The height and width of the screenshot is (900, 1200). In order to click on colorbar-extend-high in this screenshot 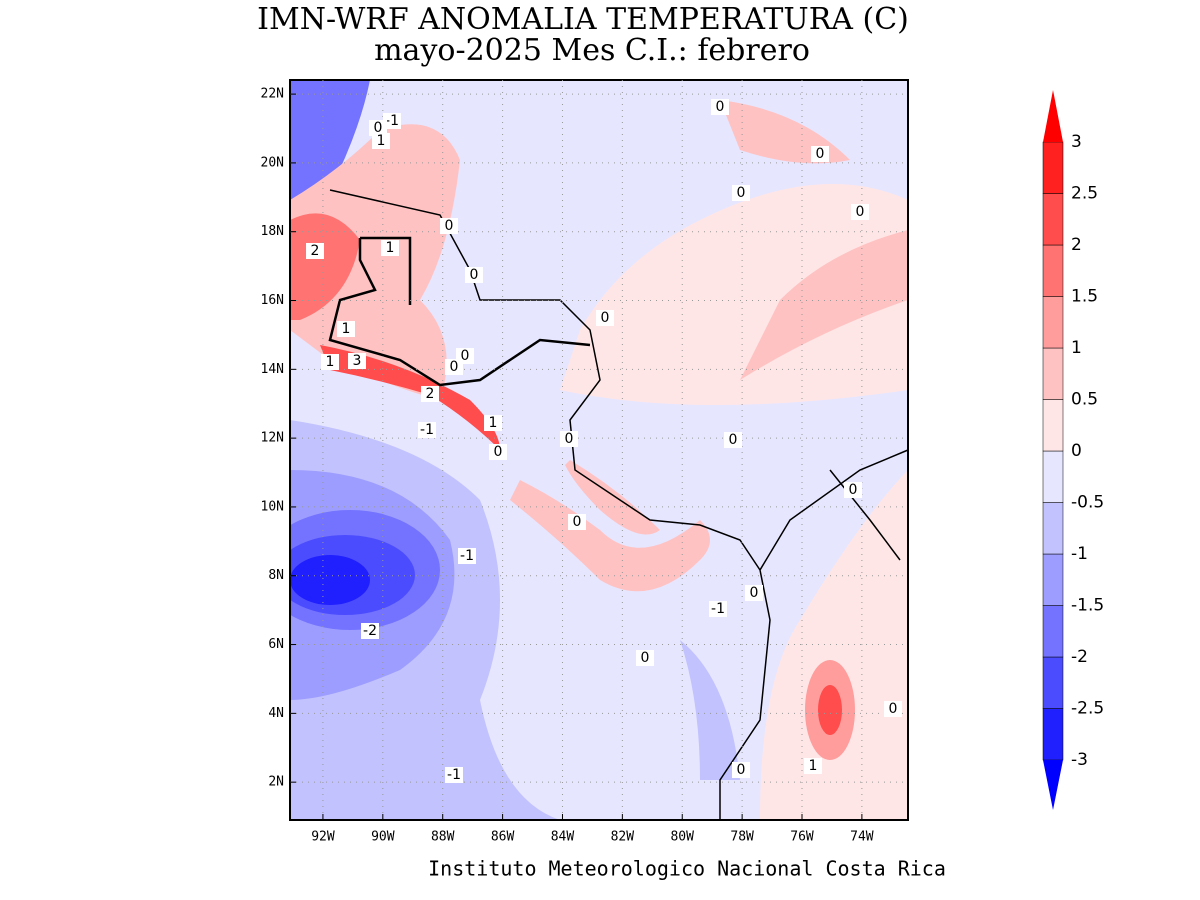, I will do `click(1053, 116)`.